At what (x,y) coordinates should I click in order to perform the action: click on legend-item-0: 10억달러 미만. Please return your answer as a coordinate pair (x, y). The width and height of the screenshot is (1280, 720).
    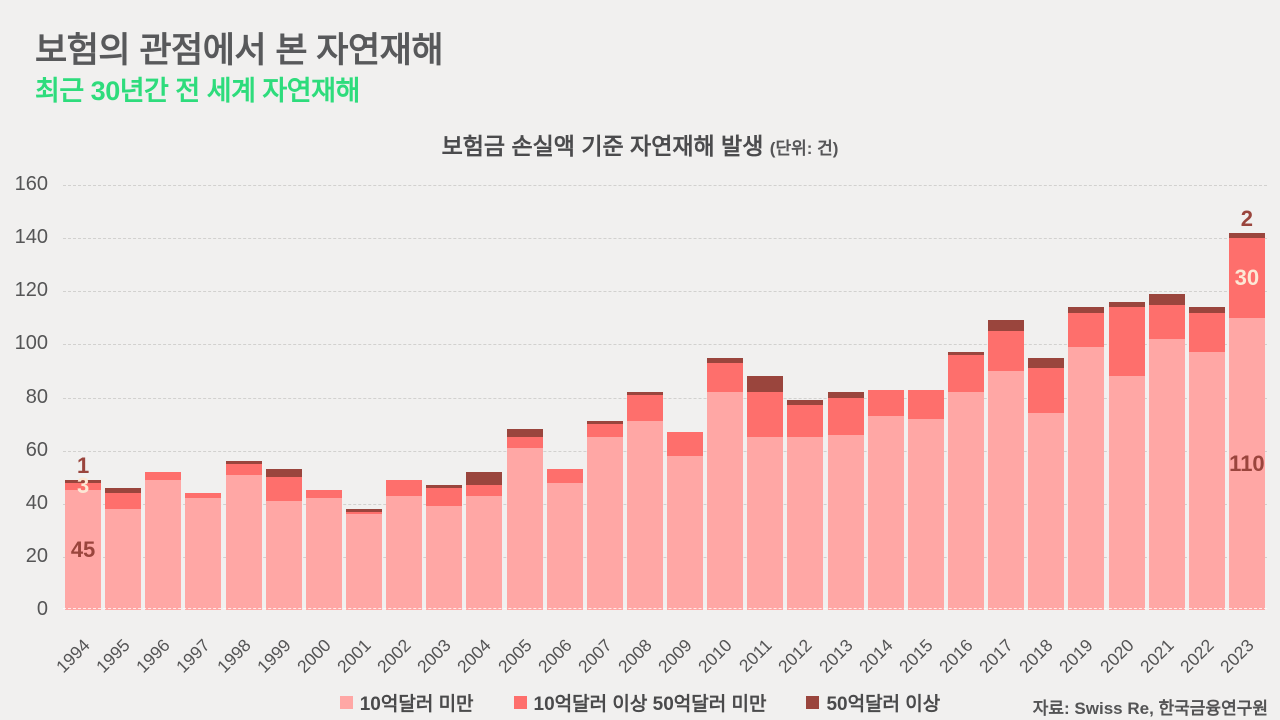
    Looking at the image, I should click on (406, 702).